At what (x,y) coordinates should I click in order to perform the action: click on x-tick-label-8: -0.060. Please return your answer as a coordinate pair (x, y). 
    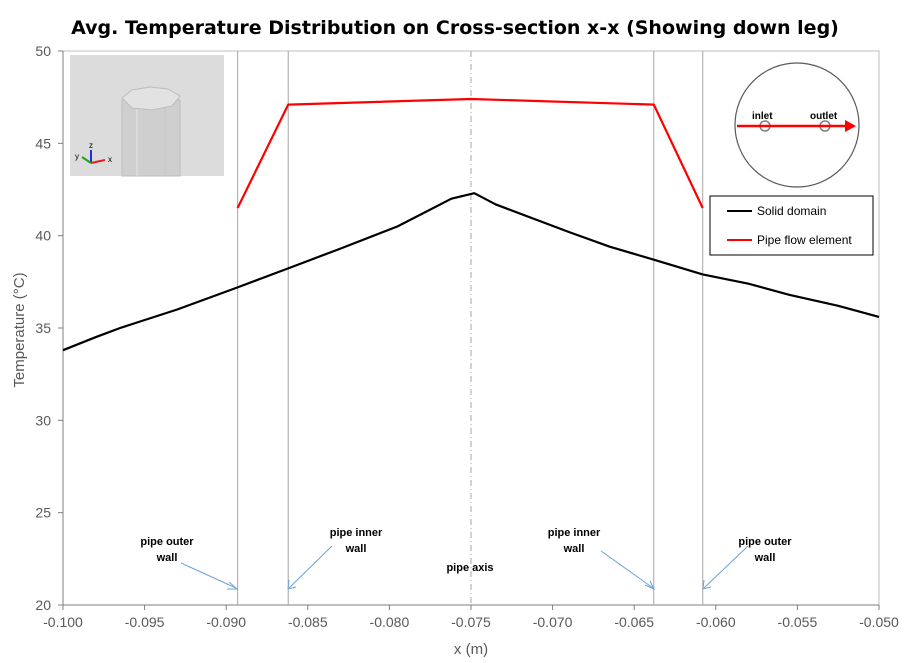
    Looking at the image, I should click on (716, 622).